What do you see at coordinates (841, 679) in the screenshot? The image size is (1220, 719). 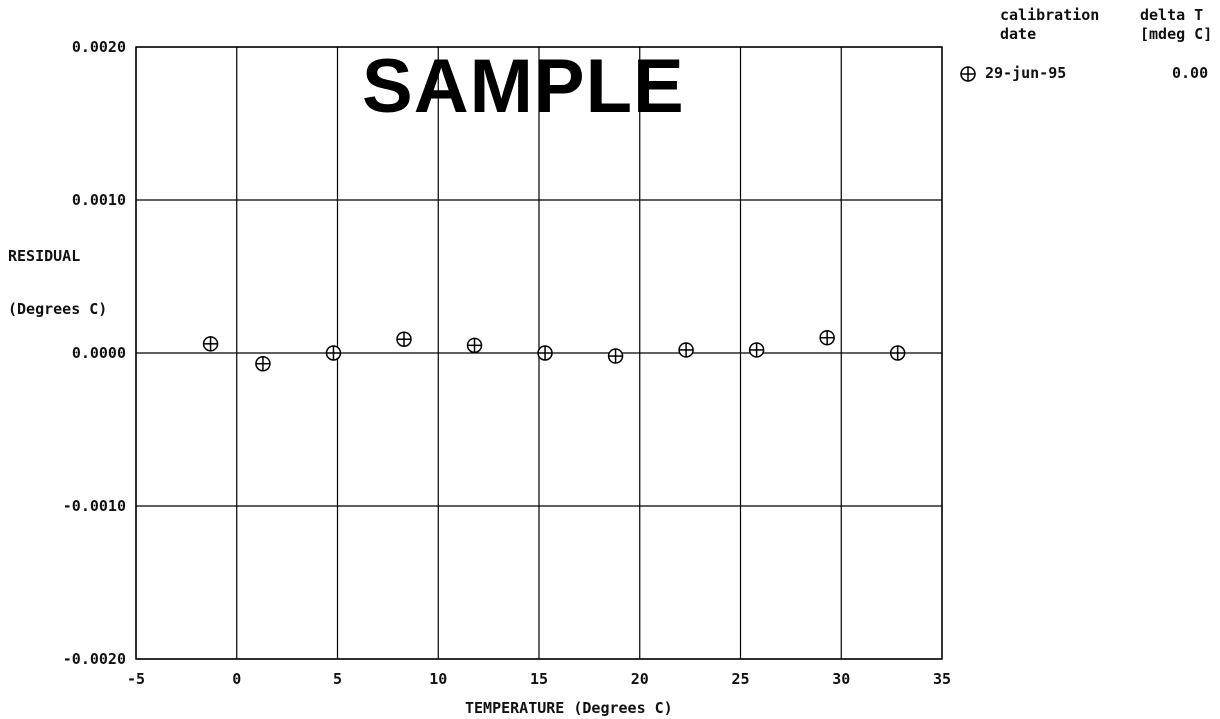 I see `x-tick-label: 30` at bounding box center [841, 679].